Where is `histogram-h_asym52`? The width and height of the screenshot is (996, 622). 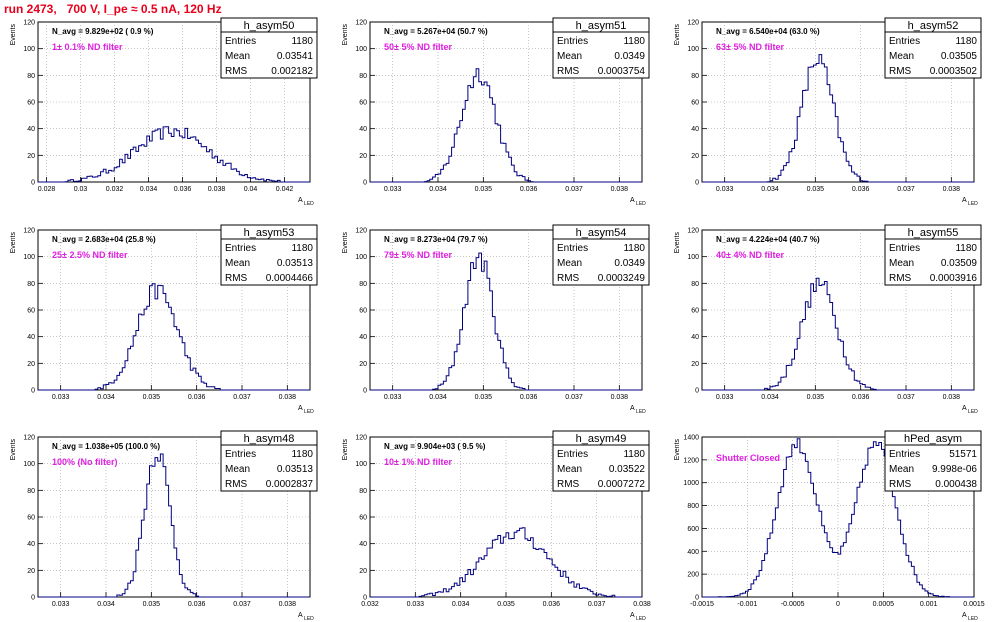 histogram-h_asym52 is located at coordinates (838, 118).